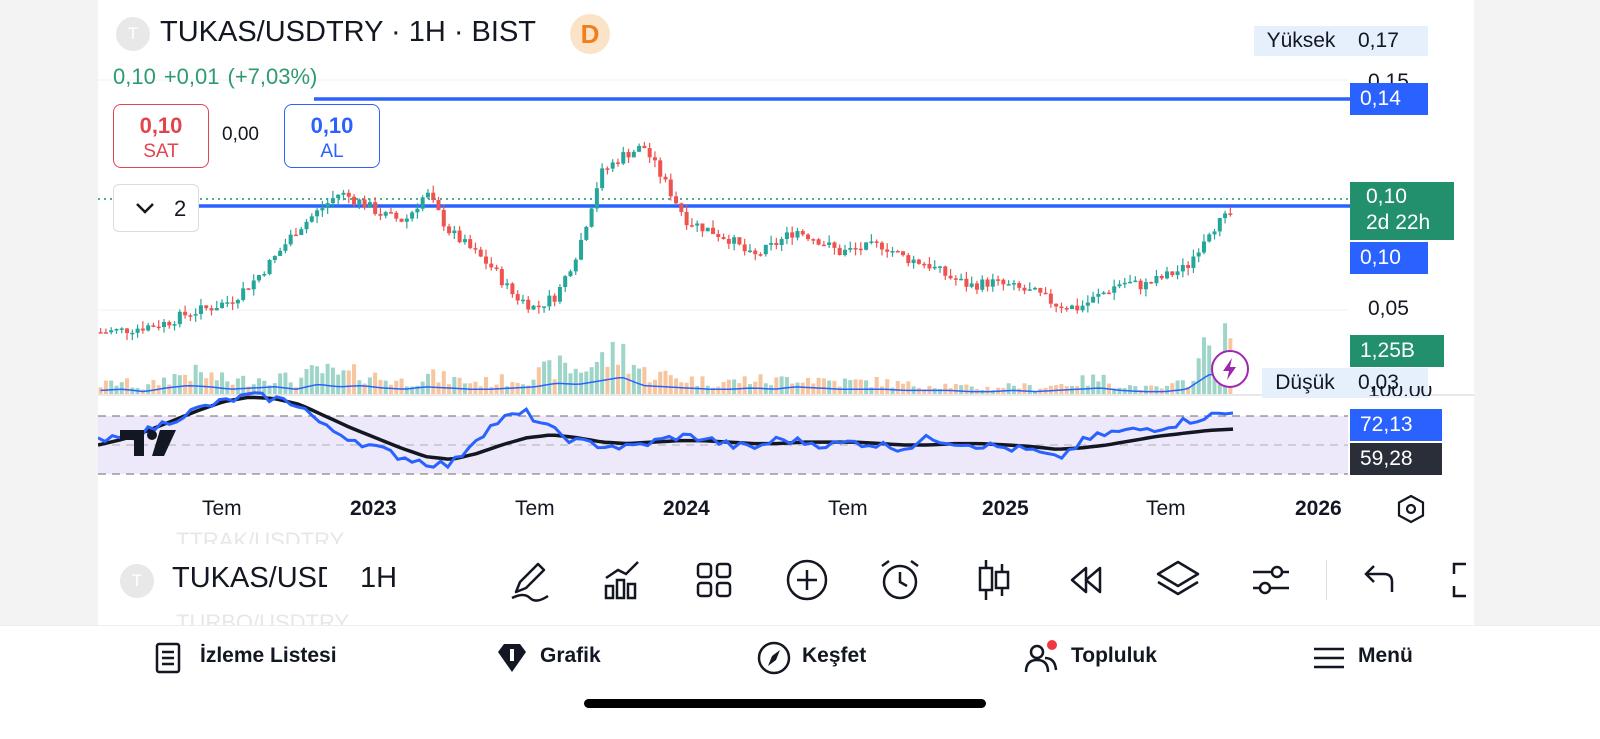 The width and height of the screenshot is (1600, 739). Describe the element at coordinates (249, 578) in the screenshot. I see `toolbar-symbol-name: TUKAS/USDTRY` at that location.